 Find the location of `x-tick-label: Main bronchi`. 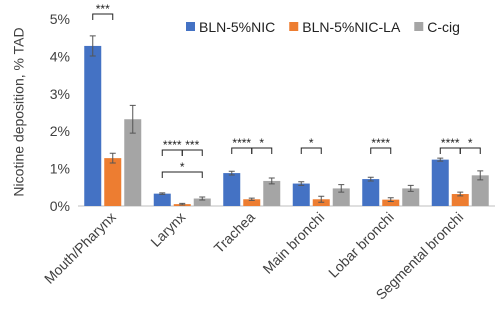

x-tick-label: Main bronchi is located at coordinates (293, 243).